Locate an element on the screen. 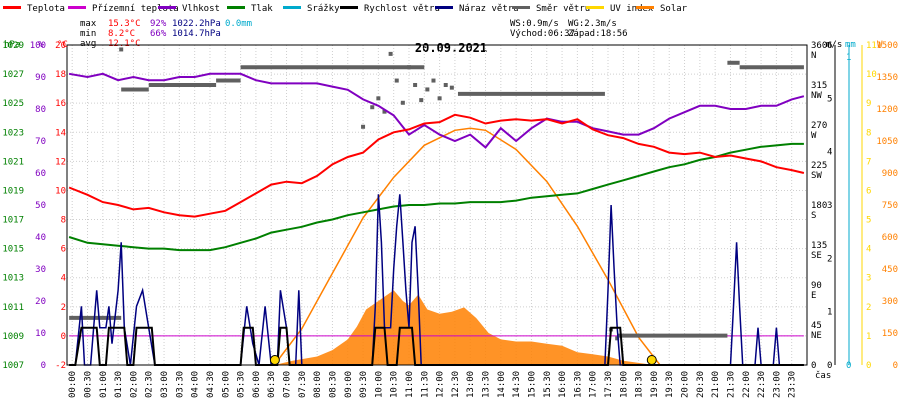 This screenshot has height=400, width=900. x-tick-label: 11:00 is located at coordinates (410, 384).